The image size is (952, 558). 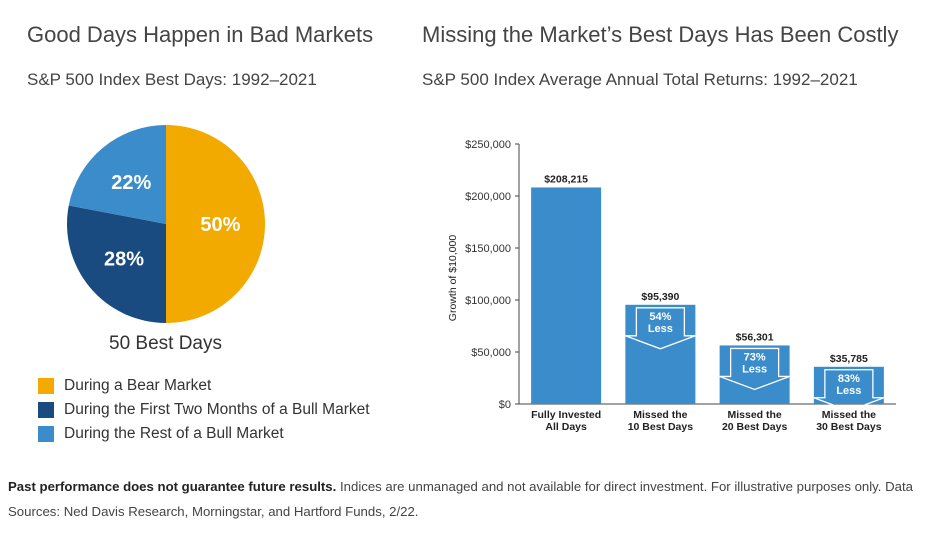 What do you see at coordinates (849, 359) in the screenshot?
I see `bar-value-label-3: $35,785` at bounding box center [849, 359].